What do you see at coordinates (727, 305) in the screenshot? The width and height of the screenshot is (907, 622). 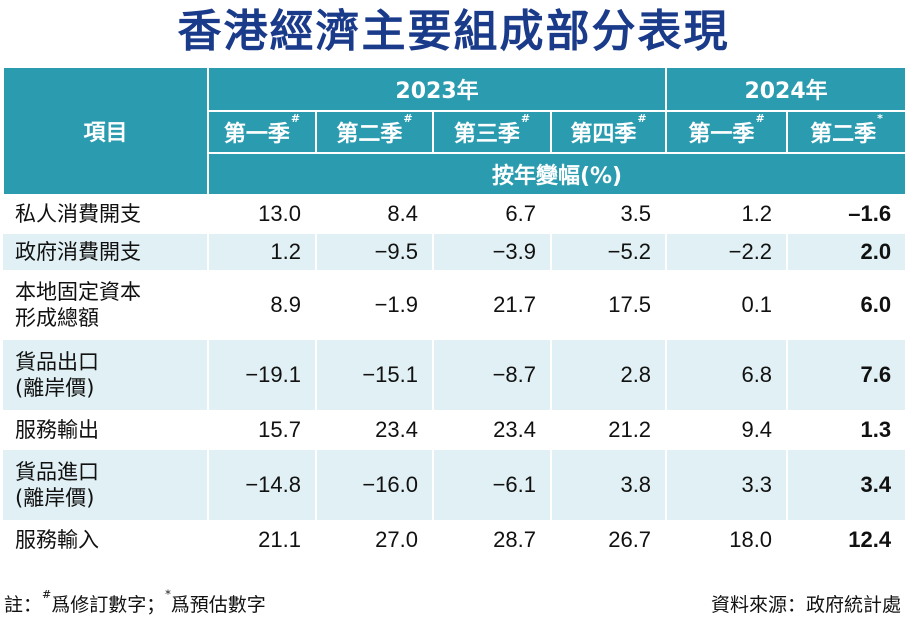 I see `value-cell: 0.1` at bounding box center [727, 305].